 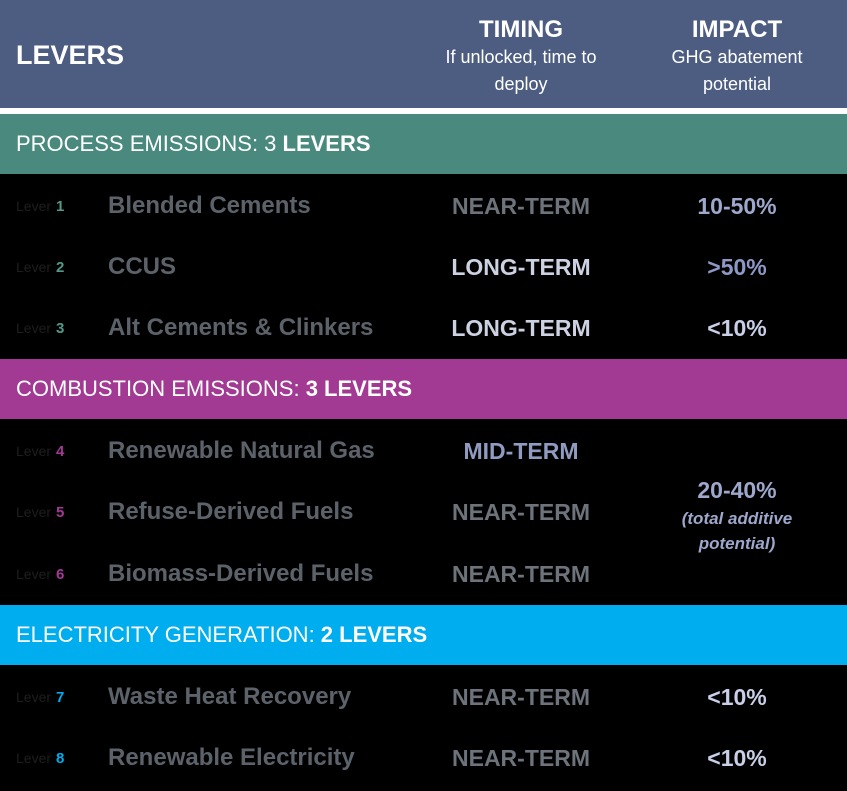 What do you see at coordinates (423, 206) in the screenshot?
I see `lever-row: Lever 1 Blended Cements NEAR-TERM 10-50%` at bounding box center [423, 206].